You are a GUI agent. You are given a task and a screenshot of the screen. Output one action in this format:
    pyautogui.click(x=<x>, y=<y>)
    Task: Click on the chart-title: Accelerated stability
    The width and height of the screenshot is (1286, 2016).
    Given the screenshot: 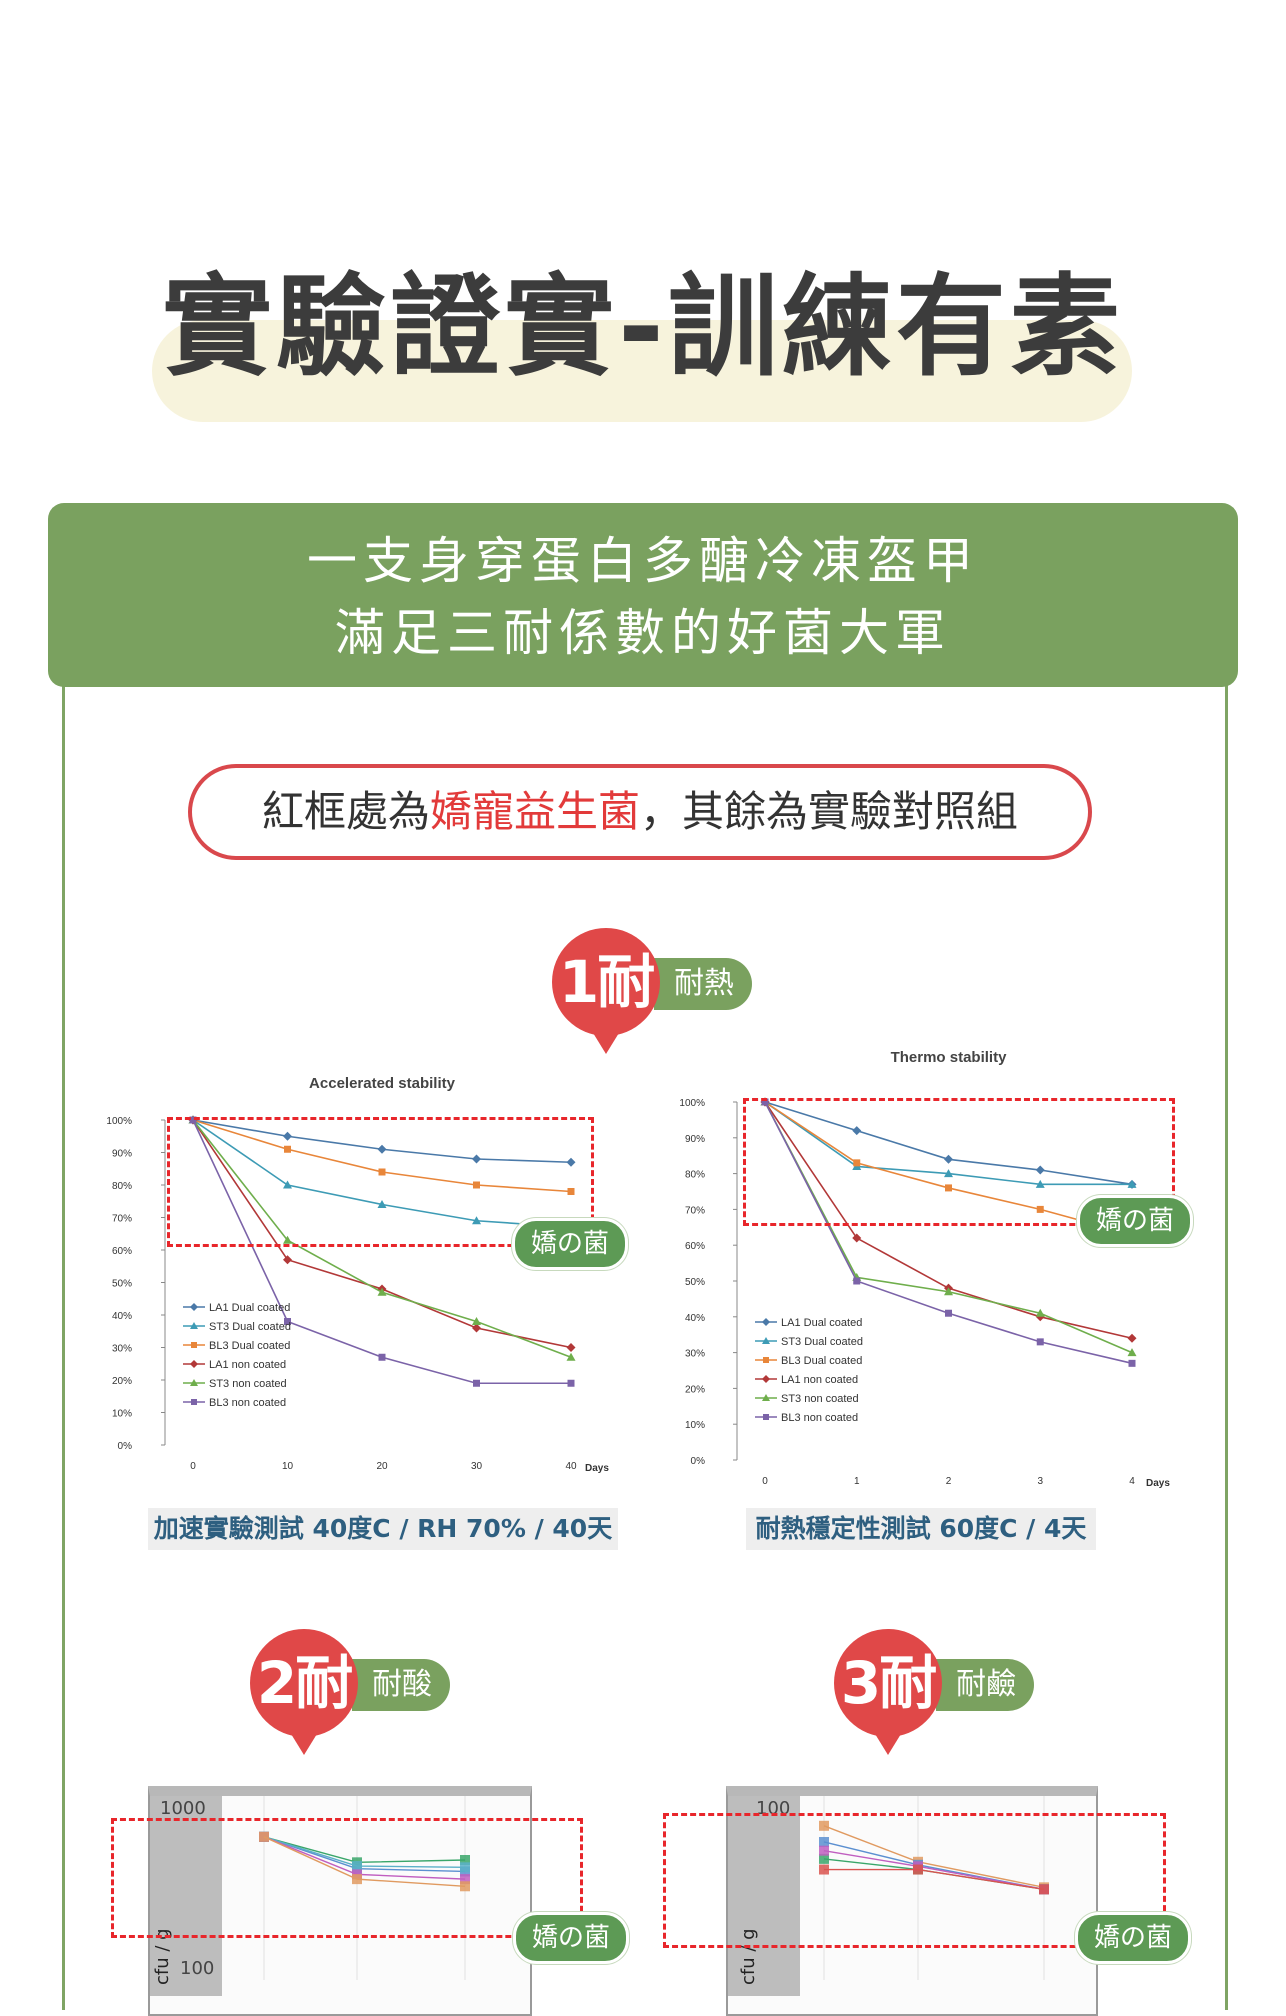 What is the action you would take?
    pyautogui.click(x=382, y=1083)
    